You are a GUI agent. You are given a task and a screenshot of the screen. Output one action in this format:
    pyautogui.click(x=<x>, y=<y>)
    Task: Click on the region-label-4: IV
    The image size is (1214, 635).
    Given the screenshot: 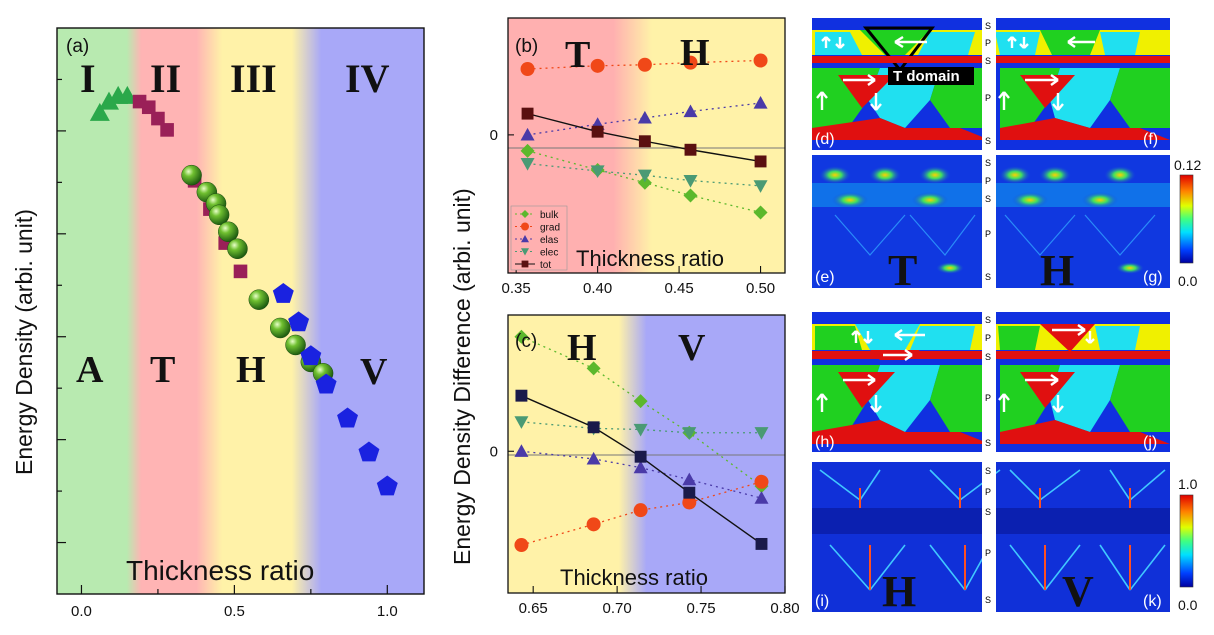 What is the action you would take?
    pyautogui.click(x=367, y=78)
    